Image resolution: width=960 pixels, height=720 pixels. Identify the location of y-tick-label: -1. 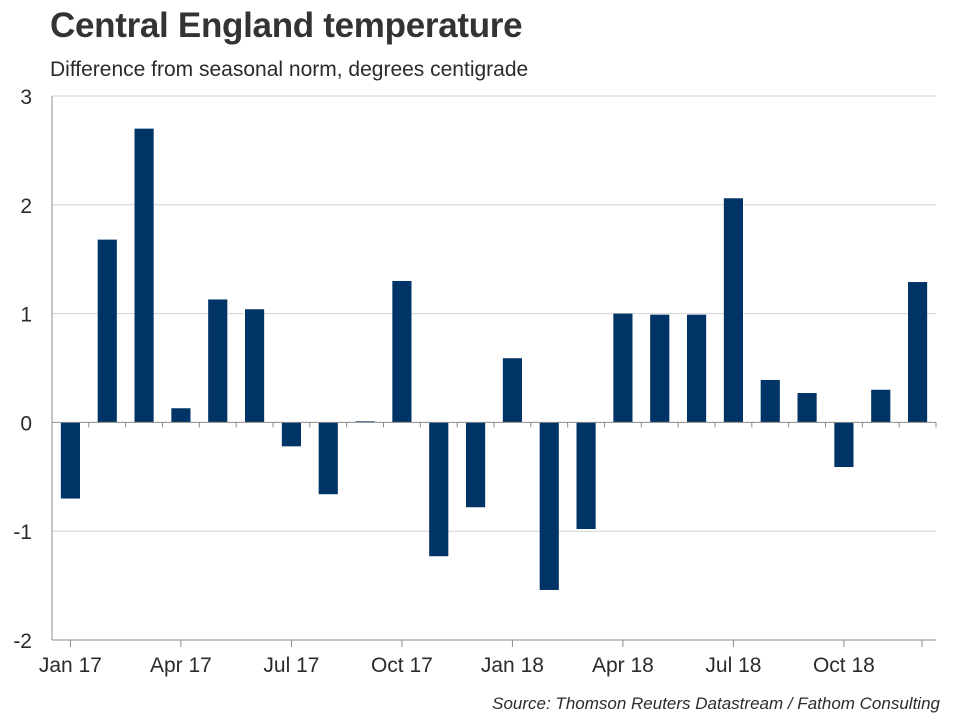
(22, 532).